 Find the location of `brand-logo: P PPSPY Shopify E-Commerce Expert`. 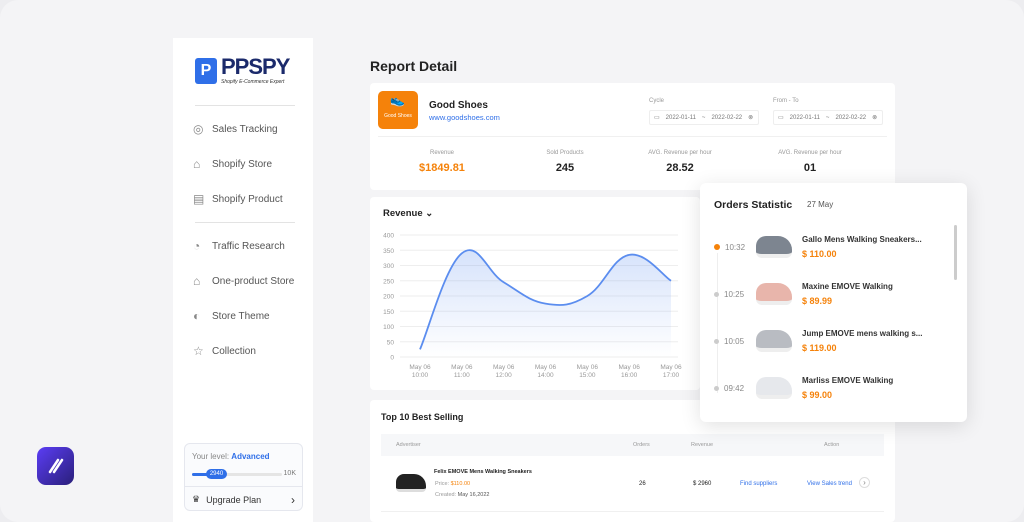

brand-logo: P PPSPY Shopify E-Commerce Expert is located at coordinates (242, 69).